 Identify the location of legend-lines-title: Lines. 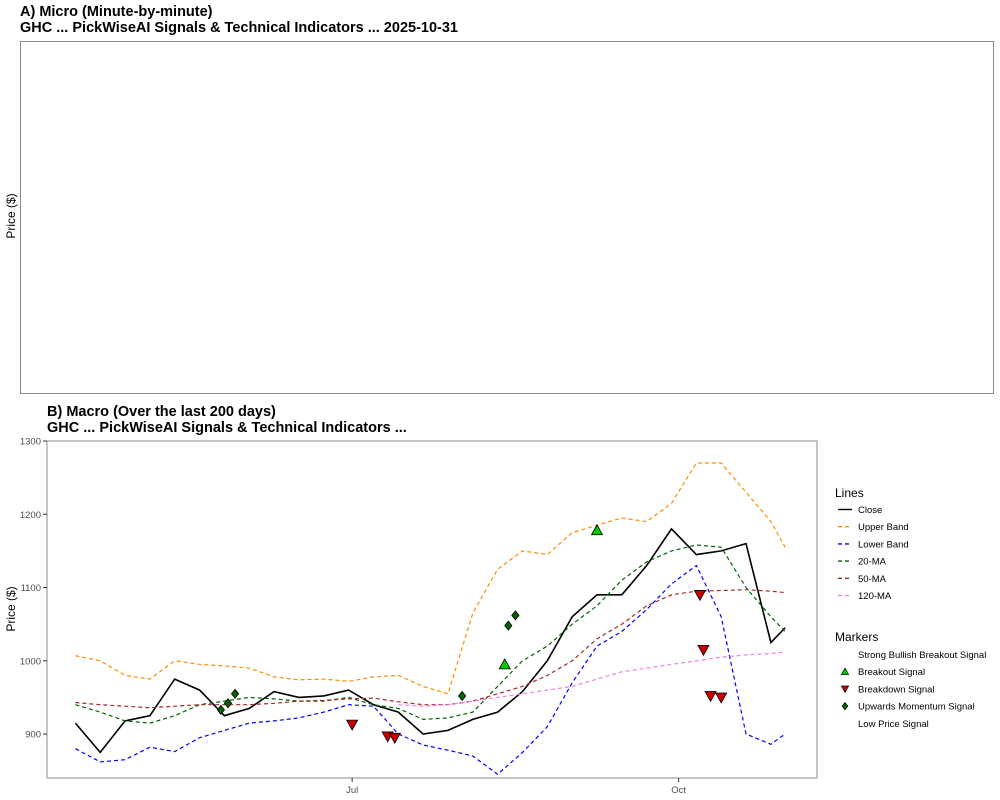
(849, 493).